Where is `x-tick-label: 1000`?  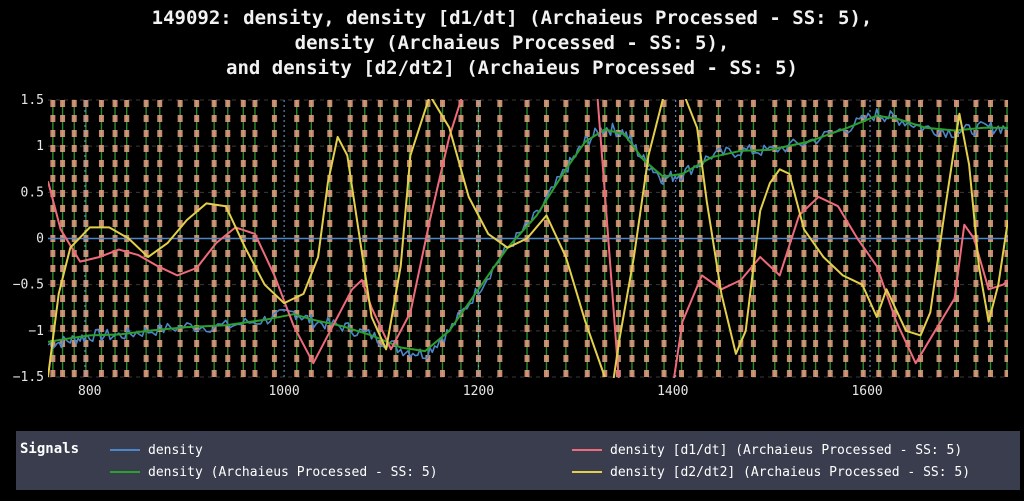
x-tick-label: 1000 is located at coordinates (283, 391).